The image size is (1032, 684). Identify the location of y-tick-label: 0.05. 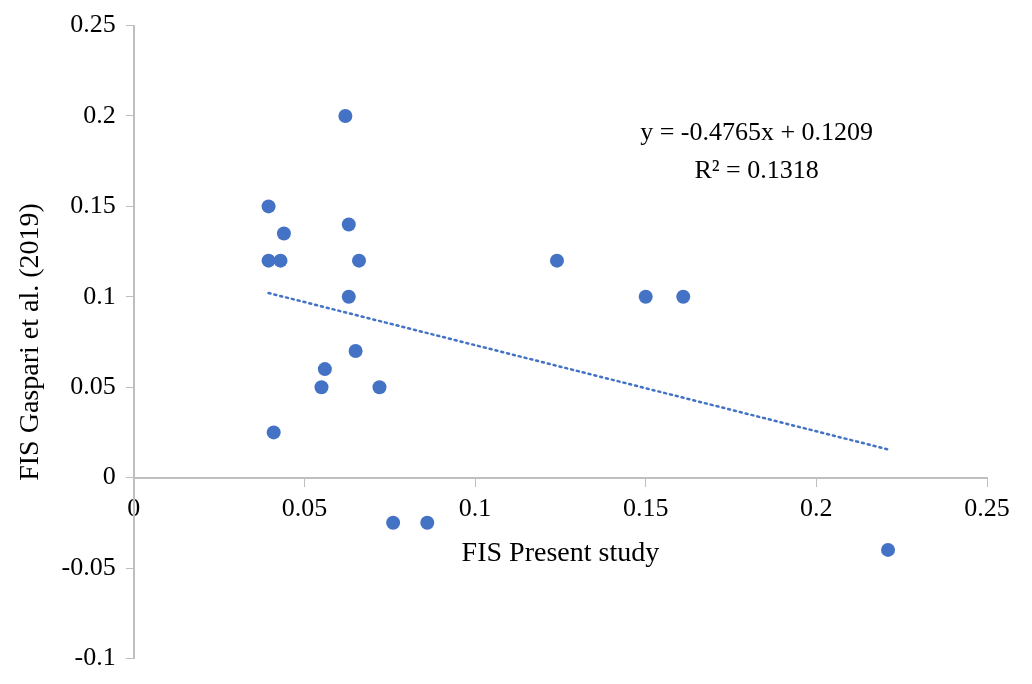
(93, 386).